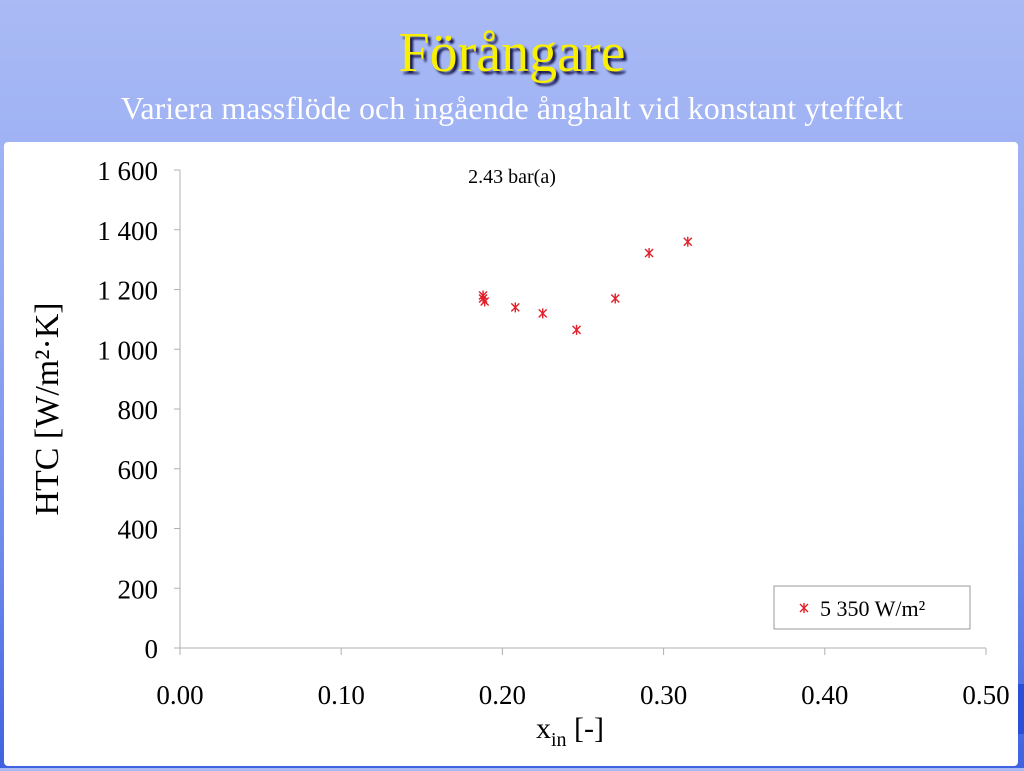 The width and height of the screenshot is (1024, 771). What do you see at coordinates (127, 350) in the screenshot?
I see `y-tick-label: 1 000` at bounding box center [127, 350].